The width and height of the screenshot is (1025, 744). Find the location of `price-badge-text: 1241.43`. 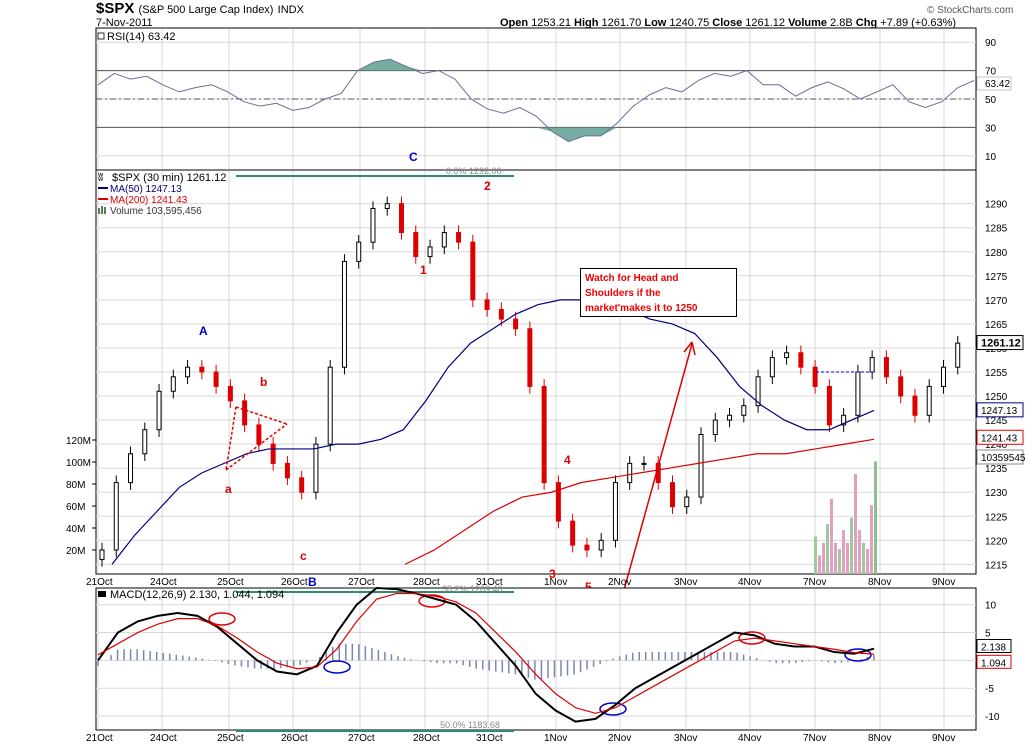

price-badge-text: 1241.43 is located at coordinates (999, 438).